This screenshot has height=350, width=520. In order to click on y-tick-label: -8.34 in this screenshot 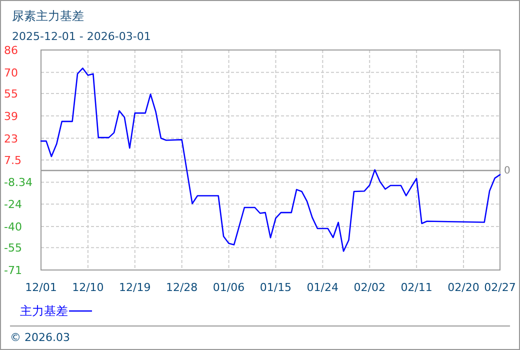, I will do `click(18, 183)`.